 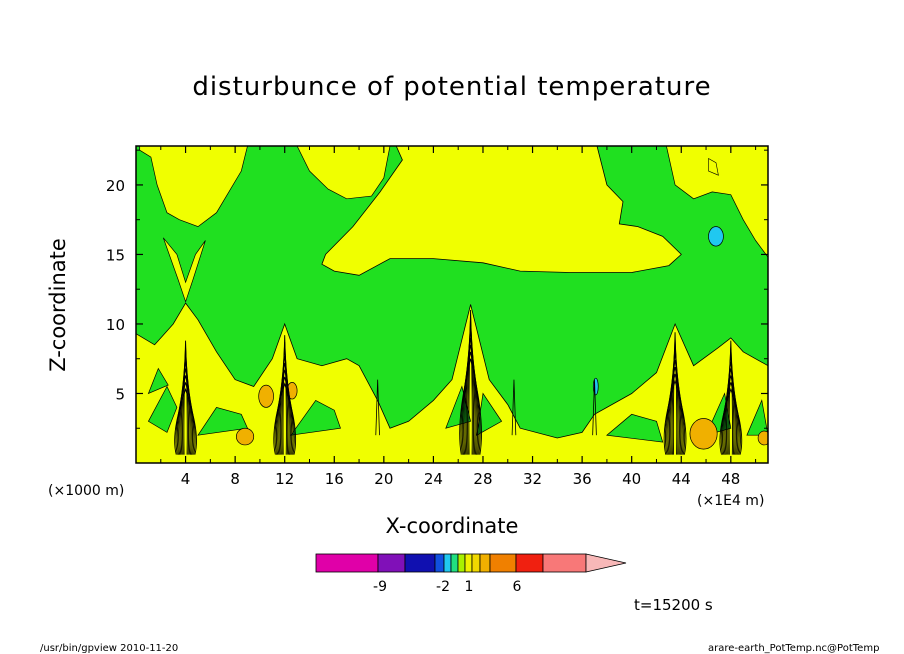 What do you see at coordinates (115, 255) in the screenshot?
I see `y-tick-label: 15` at bounding box center [115, 255].